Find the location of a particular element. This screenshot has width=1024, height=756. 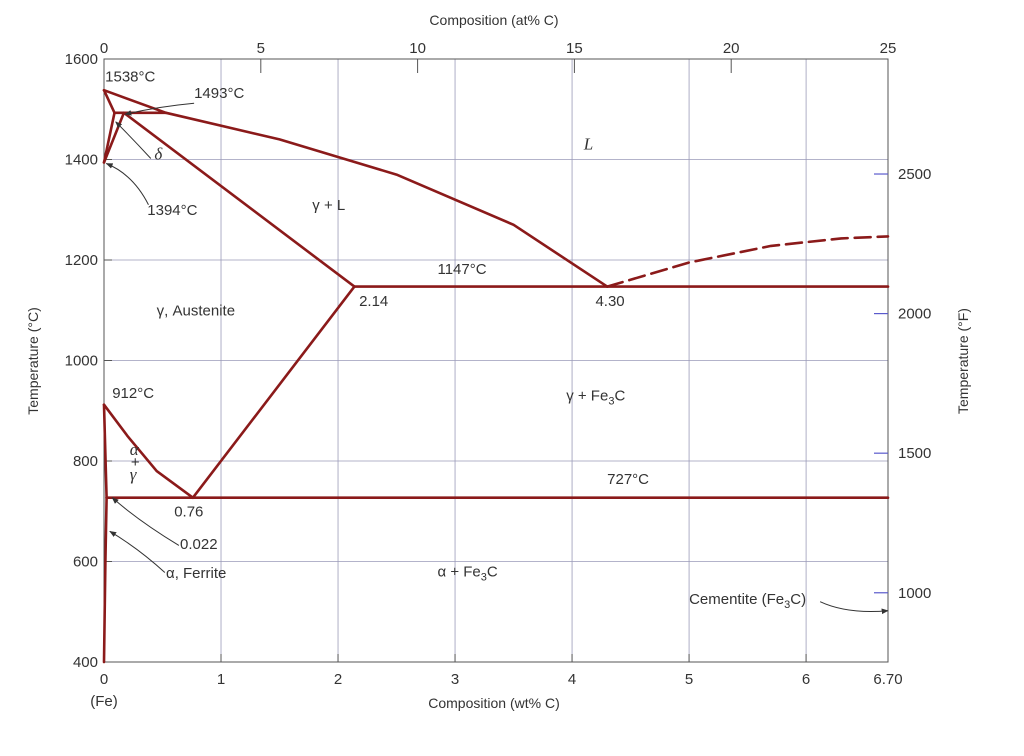

annotation-t1538-text: 1538°C is located at coordinates (130, 77).